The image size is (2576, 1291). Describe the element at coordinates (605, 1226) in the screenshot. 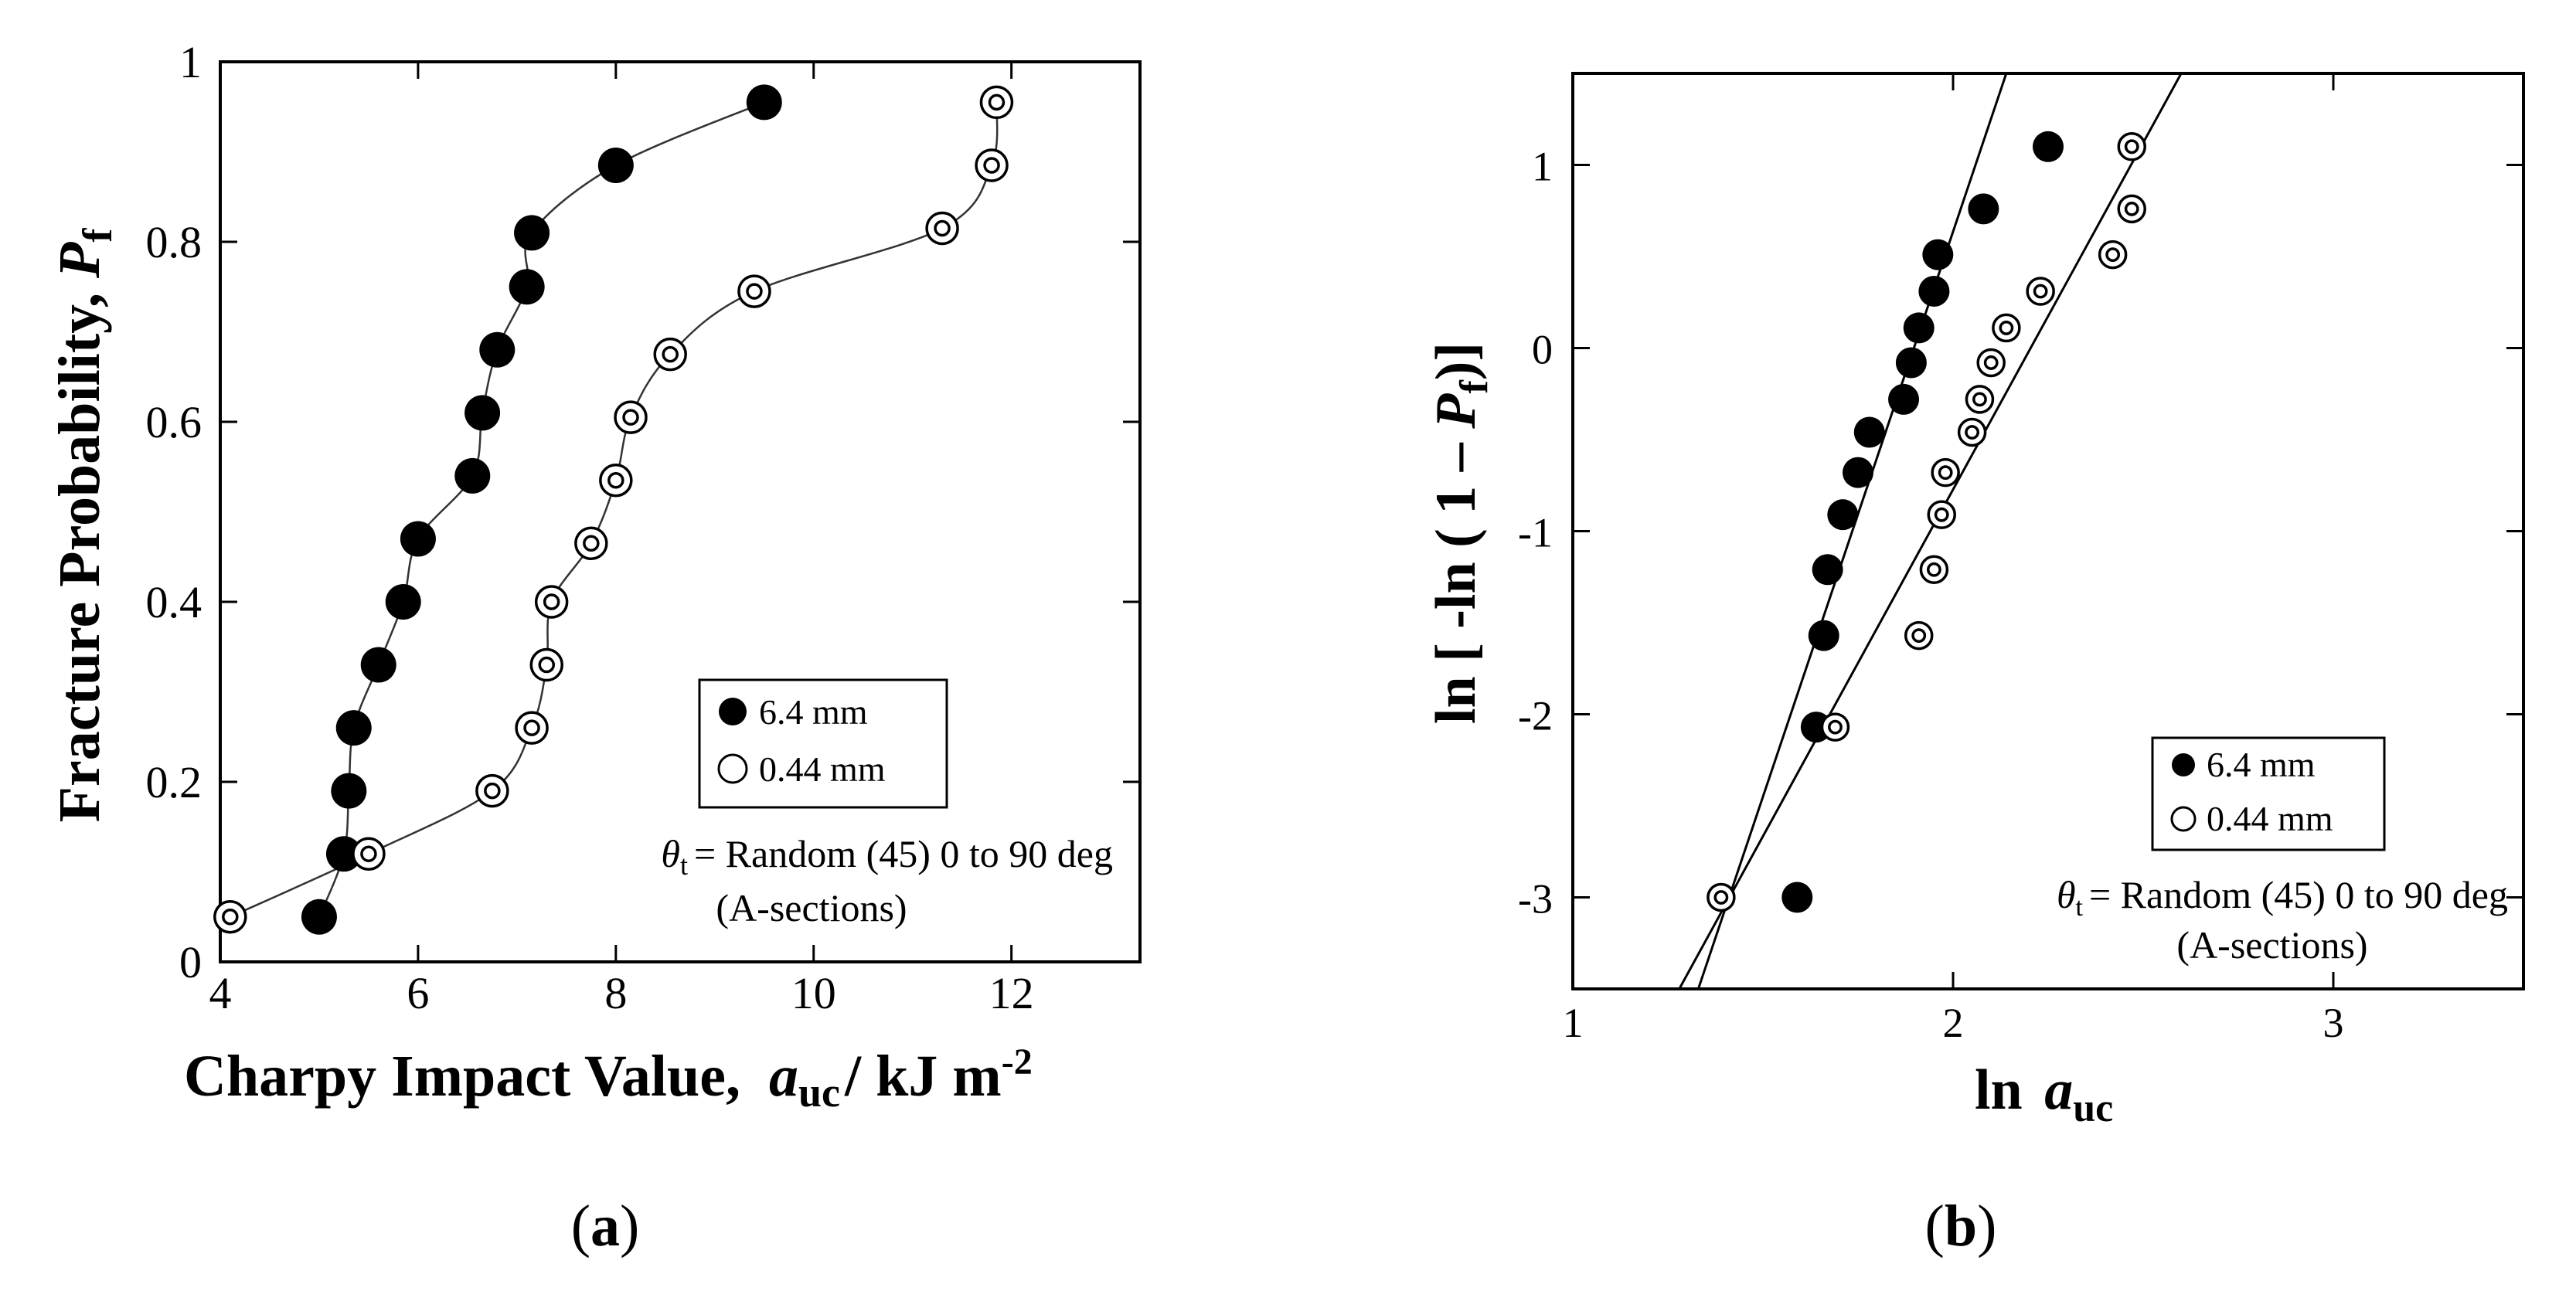

I see `panel-a-label: (a)` at that location.